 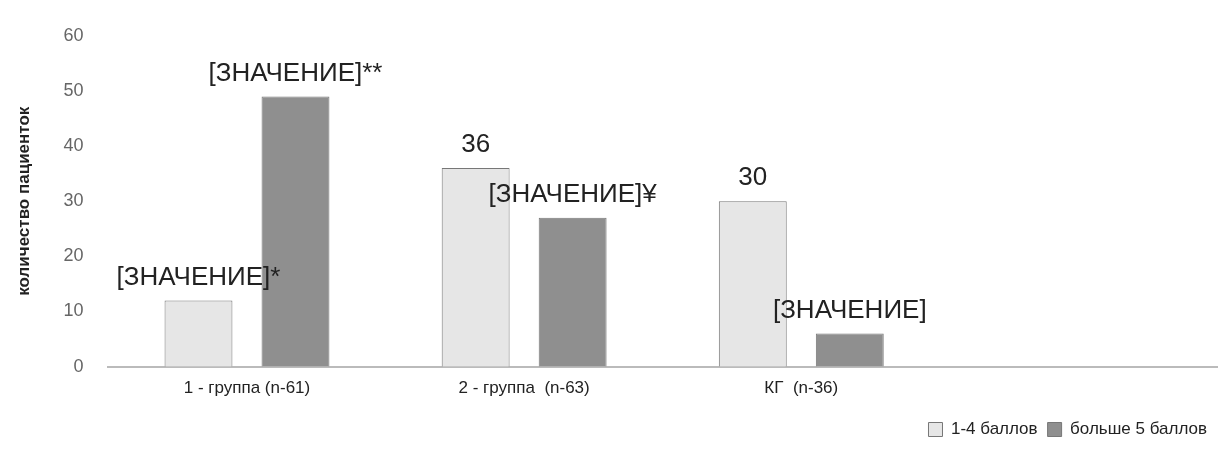 I want to click on data-label: [ЗНАЧЕНИЕ]**, so click(x=295, y=71).